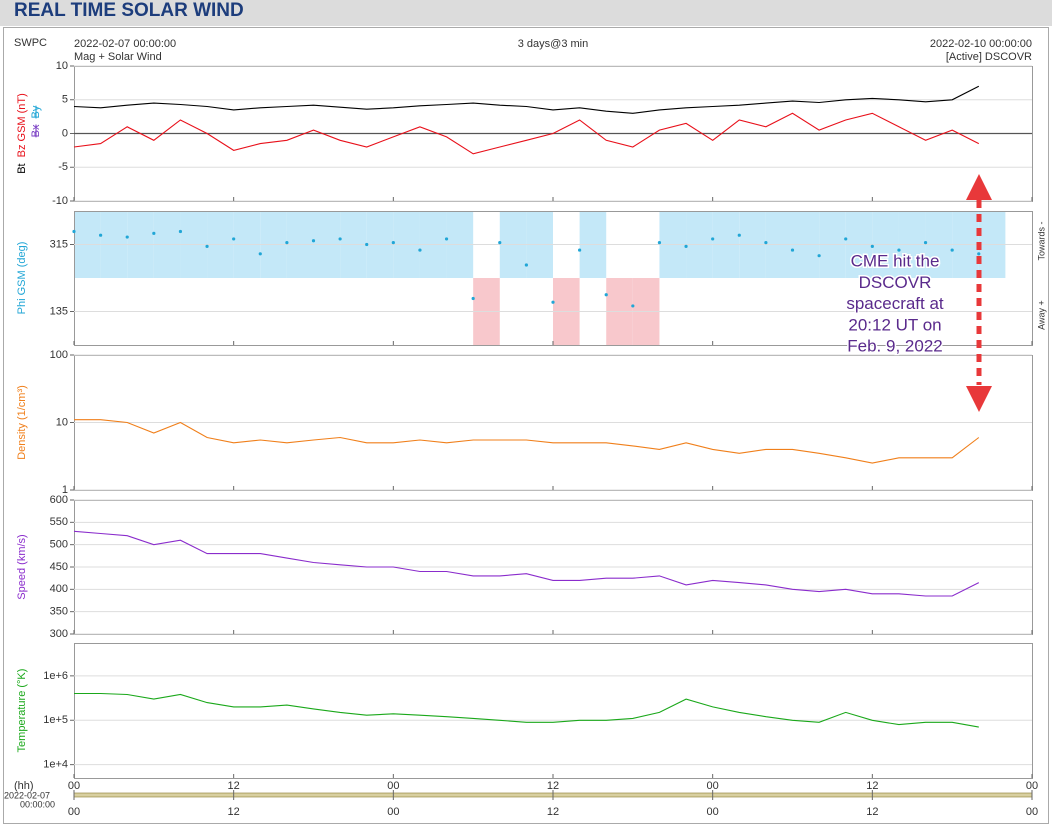 The height and width of the screenshot is (827, 1052). I want to click on end-time: 2022-02-10 00:00:00, so click(981, 44).